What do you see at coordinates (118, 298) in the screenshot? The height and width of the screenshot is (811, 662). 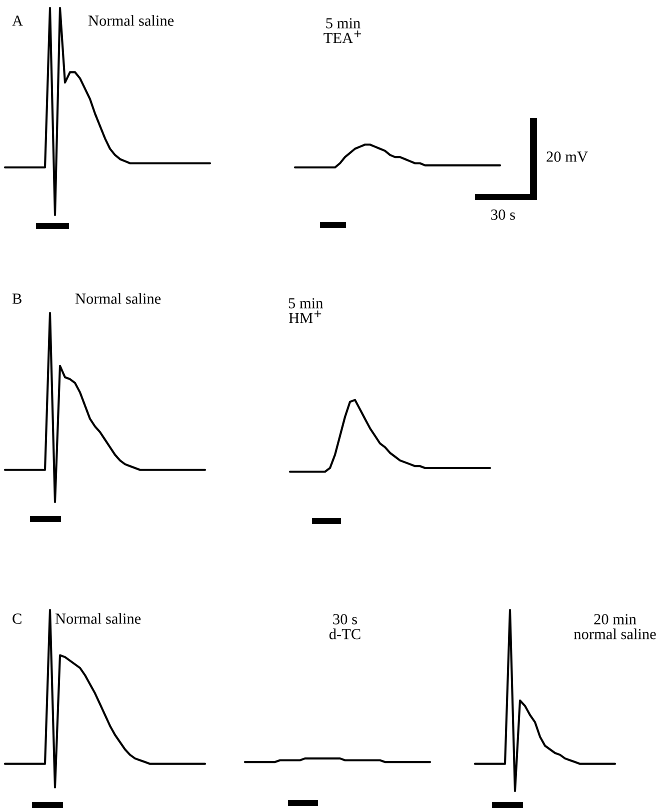 I see `text: Normal saline` at bounding box center [118, 298].